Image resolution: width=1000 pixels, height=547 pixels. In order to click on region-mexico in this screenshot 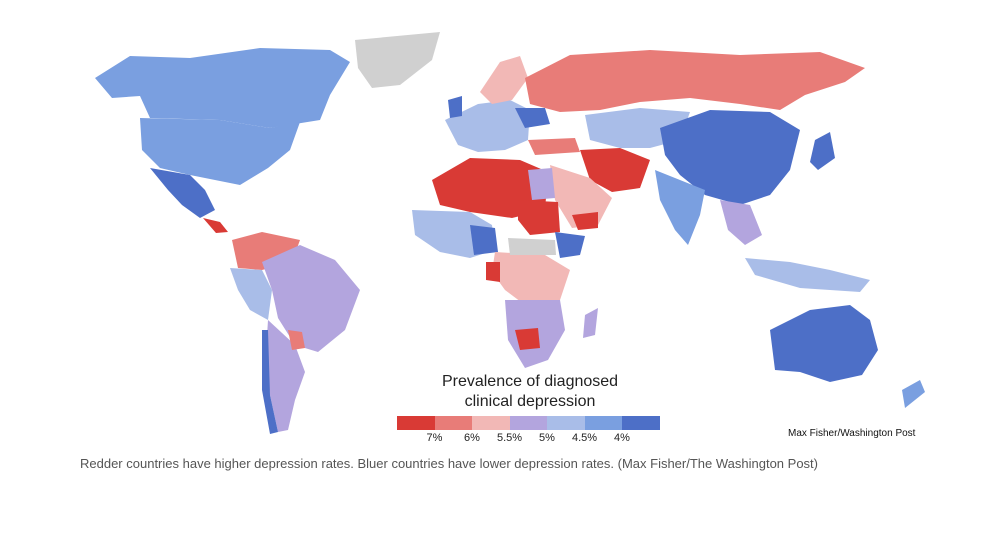, I will do `click(182, 193)`.